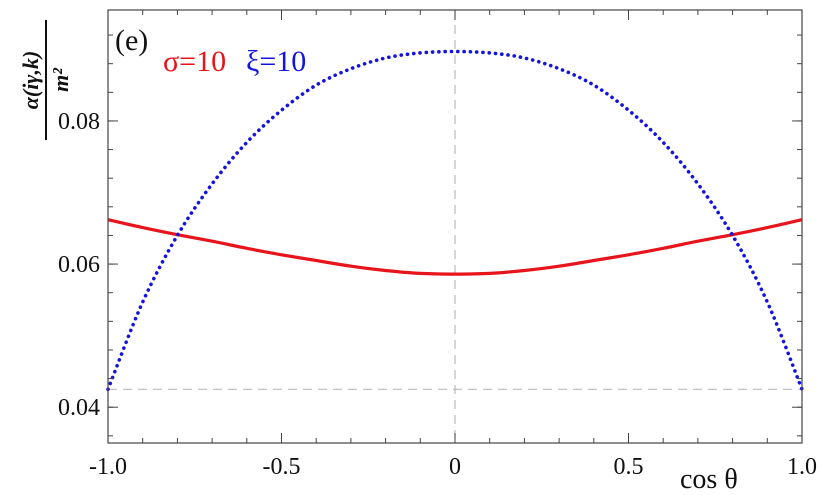  What do you see at coordinates (194, 61) in the screenshot?
I see `legend-sigma: σ=10` at bounding box center [194, 61].